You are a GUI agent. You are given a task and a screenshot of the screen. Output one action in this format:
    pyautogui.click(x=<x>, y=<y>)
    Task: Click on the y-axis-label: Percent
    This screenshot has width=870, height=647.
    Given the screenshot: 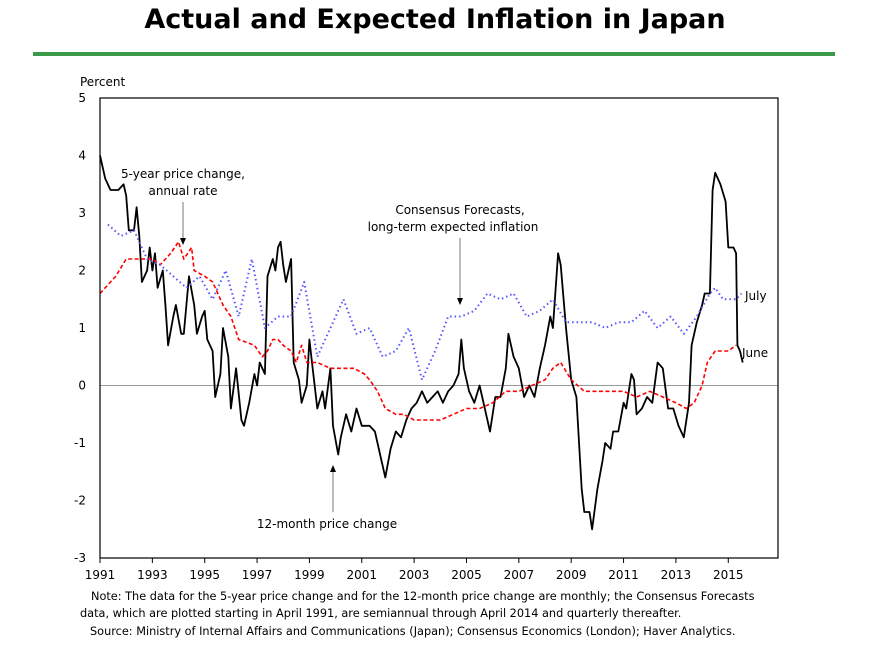 What is the action you would take?
    pyautogui.click(x=102, y=82)
    